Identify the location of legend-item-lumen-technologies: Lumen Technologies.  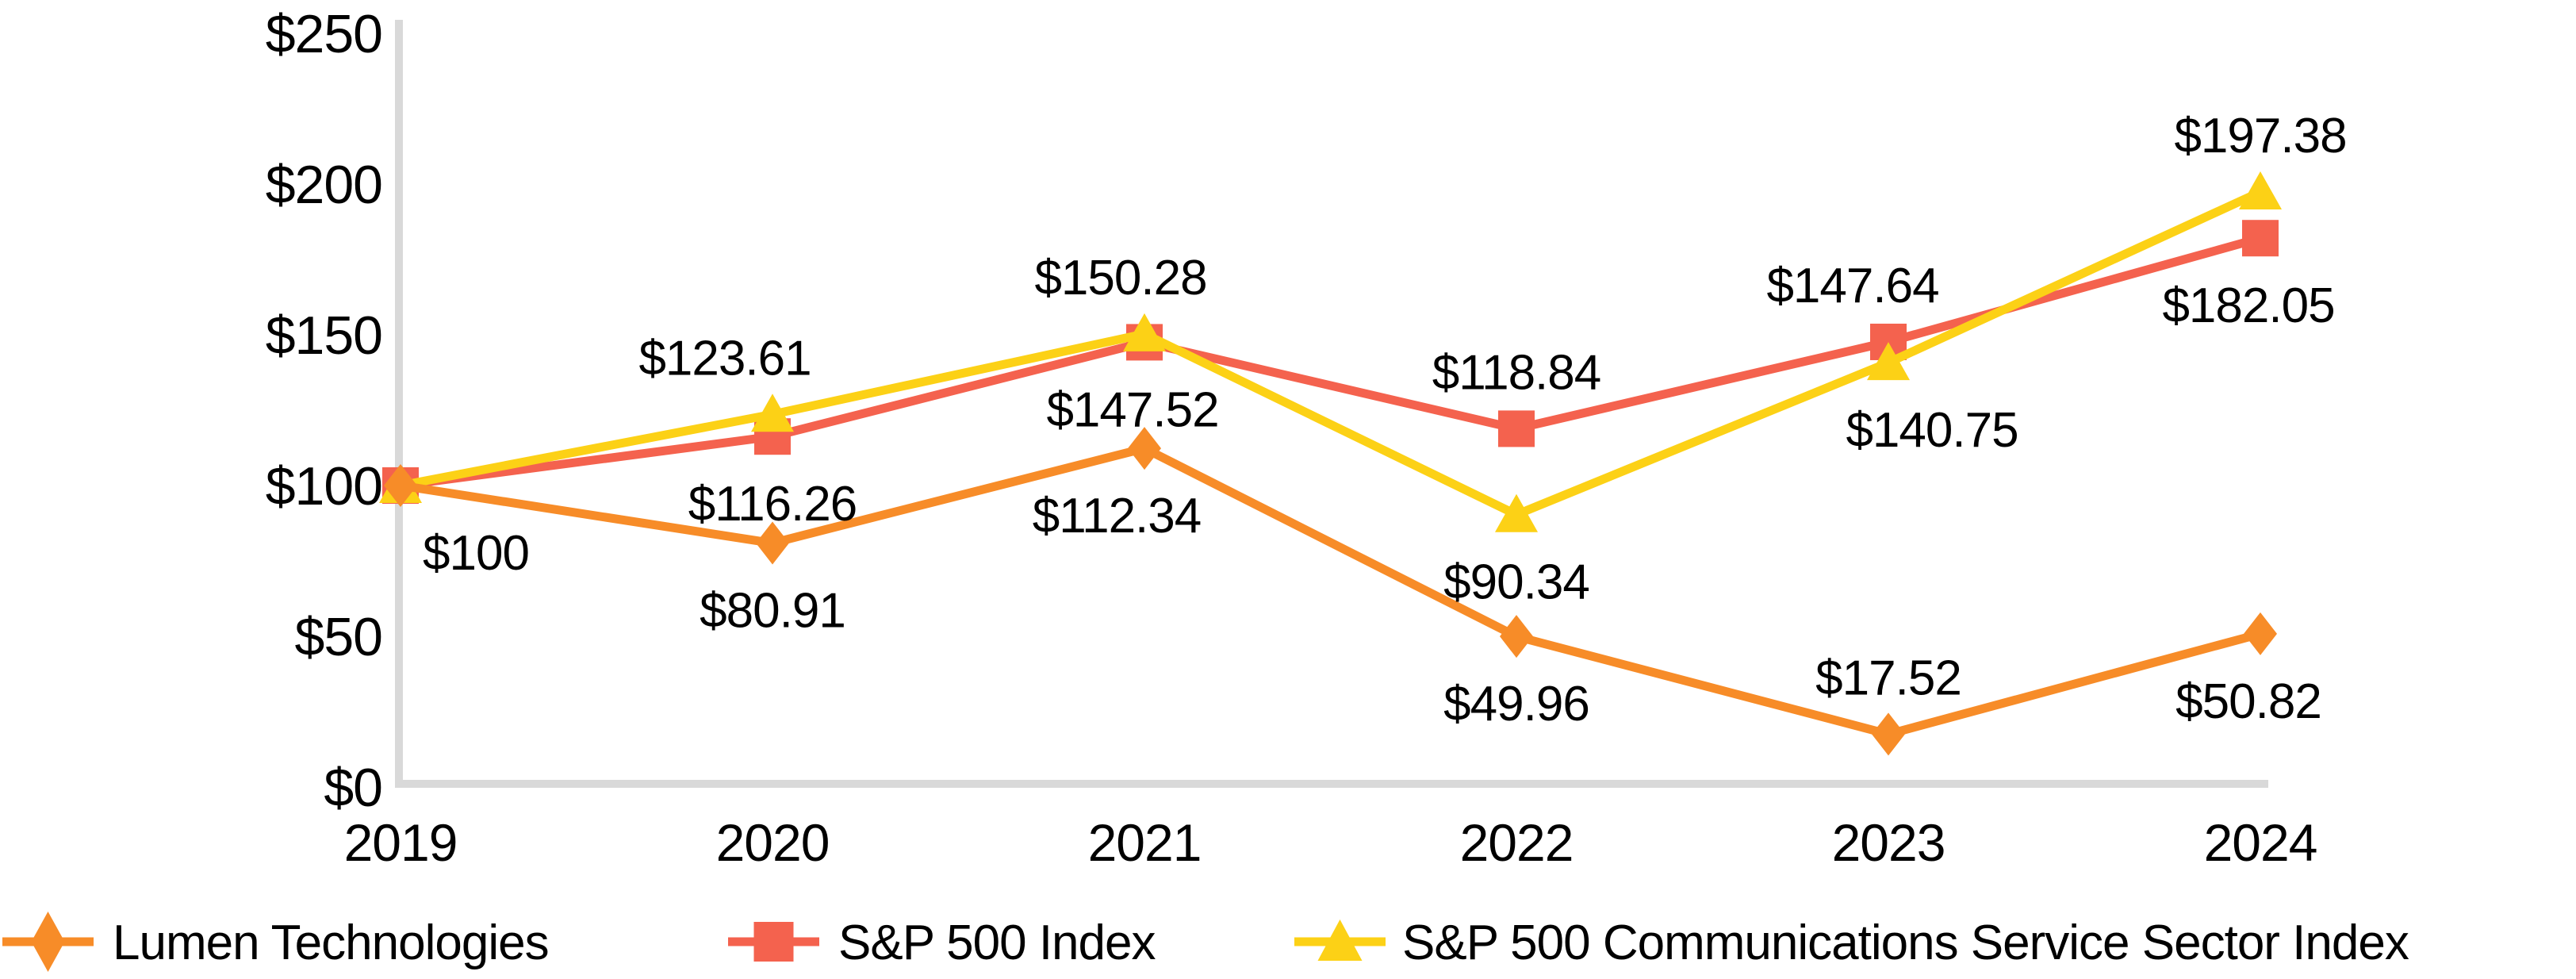
(276, 943).